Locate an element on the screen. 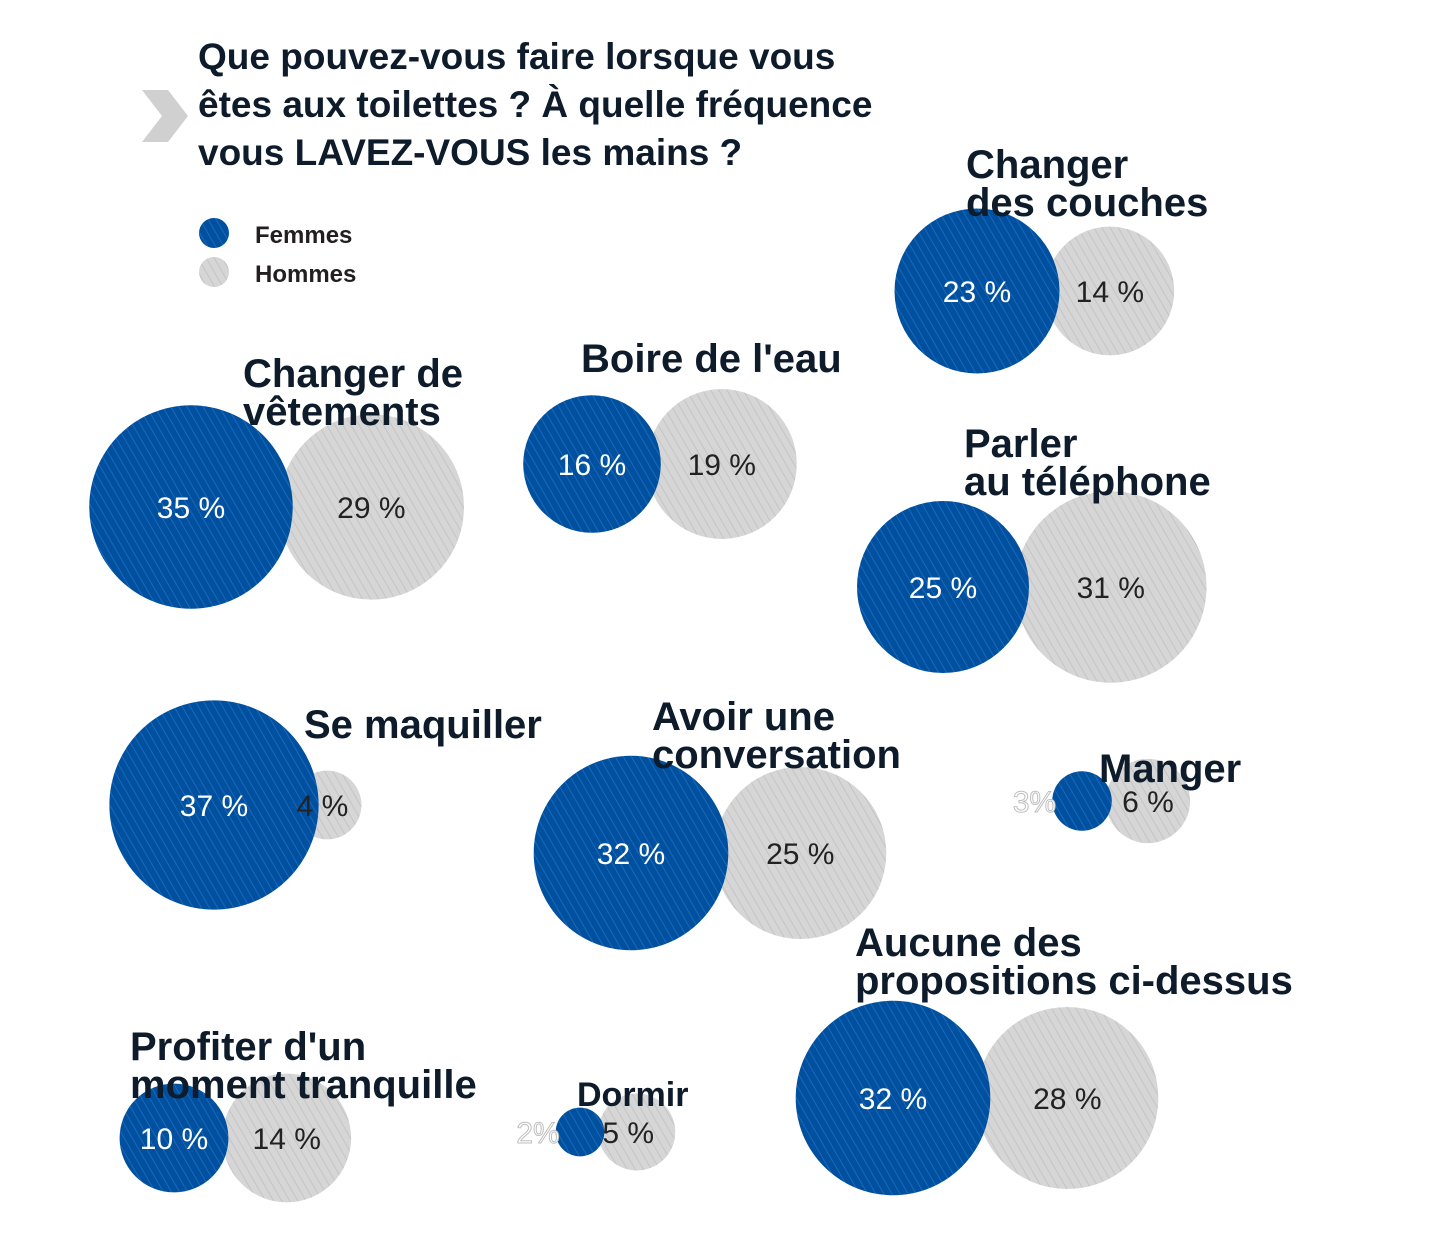 This screenshot has height=1246, width=1440. category-label-maquiller: Se maquiller is located at coordinates (423, 725).